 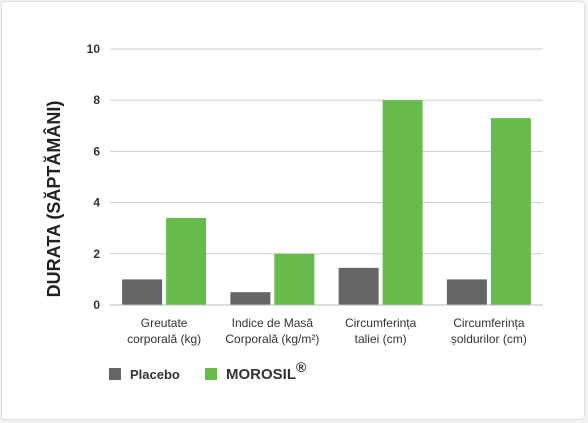 What do you see at coordinates (211, 374) in the screenshot?
I see `legend-swatch-morosil` at bounding box center [211, 374].